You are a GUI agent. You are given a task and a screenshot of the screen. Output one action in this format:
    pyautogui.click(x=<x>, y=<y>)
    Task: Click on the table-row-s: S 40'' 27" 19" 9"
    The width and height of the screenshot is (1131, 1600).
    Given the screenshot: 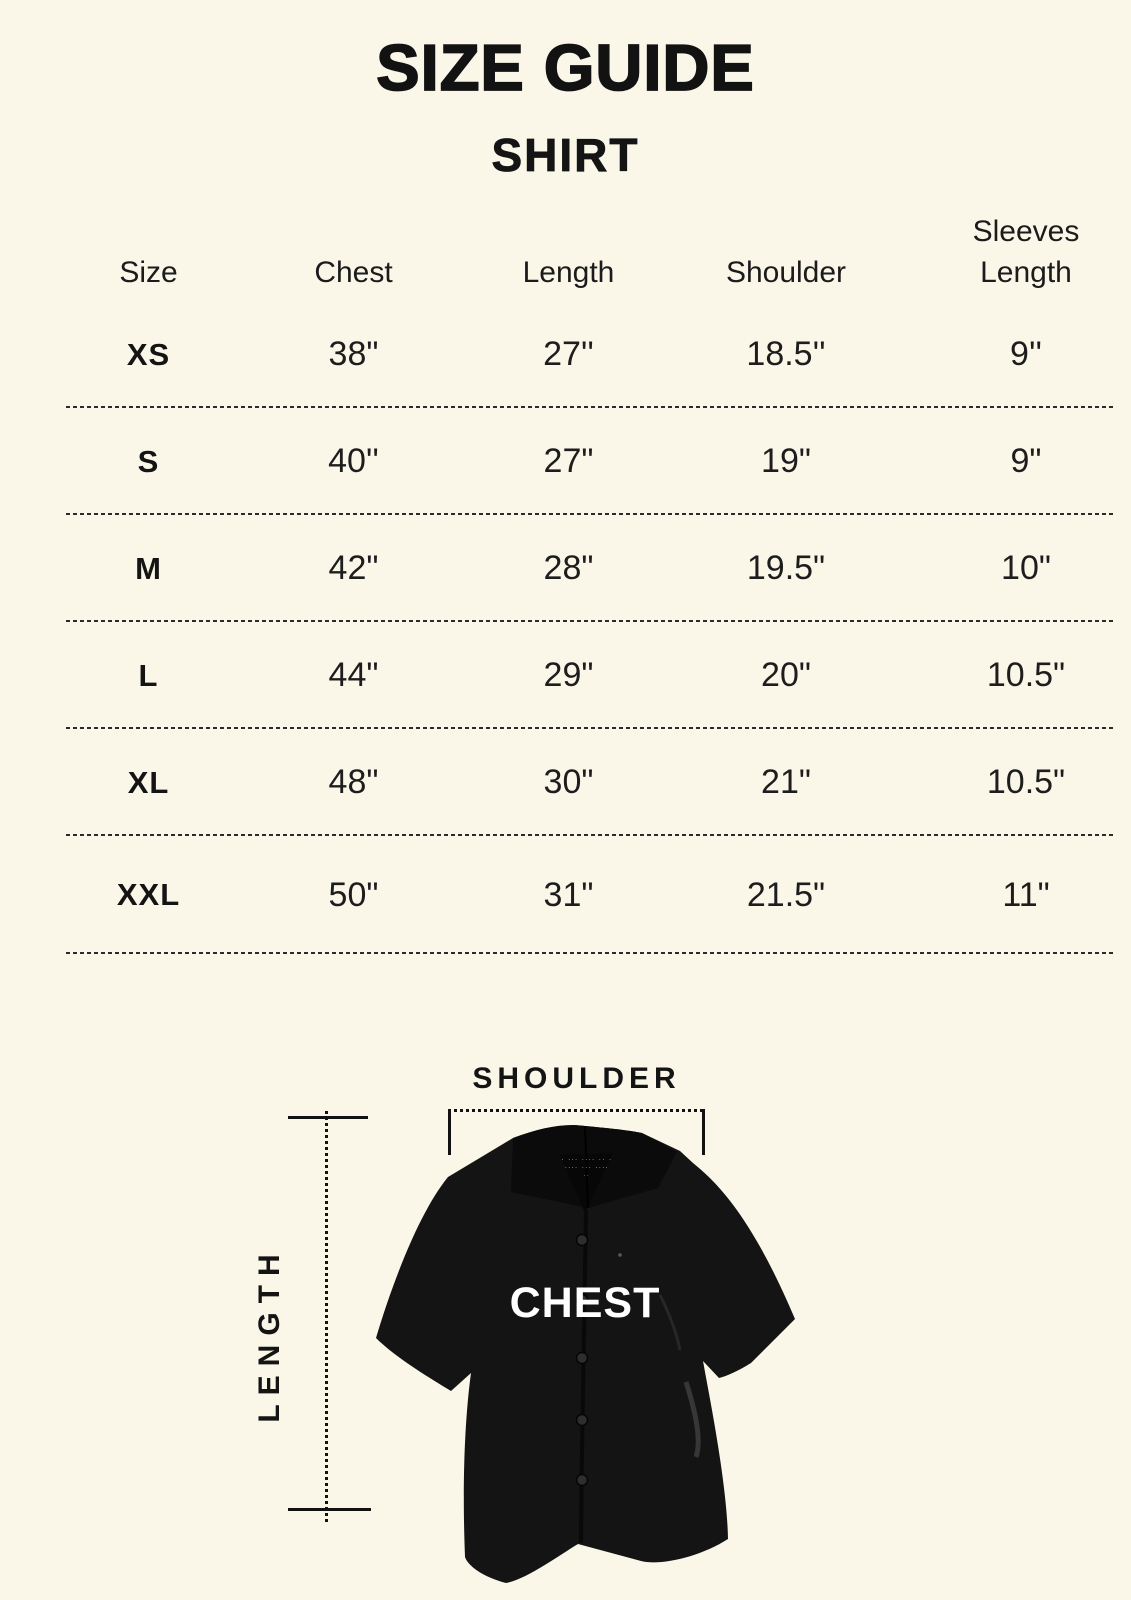 What is the action you would take?
    pyautogui.click(x=598, y=461)
    